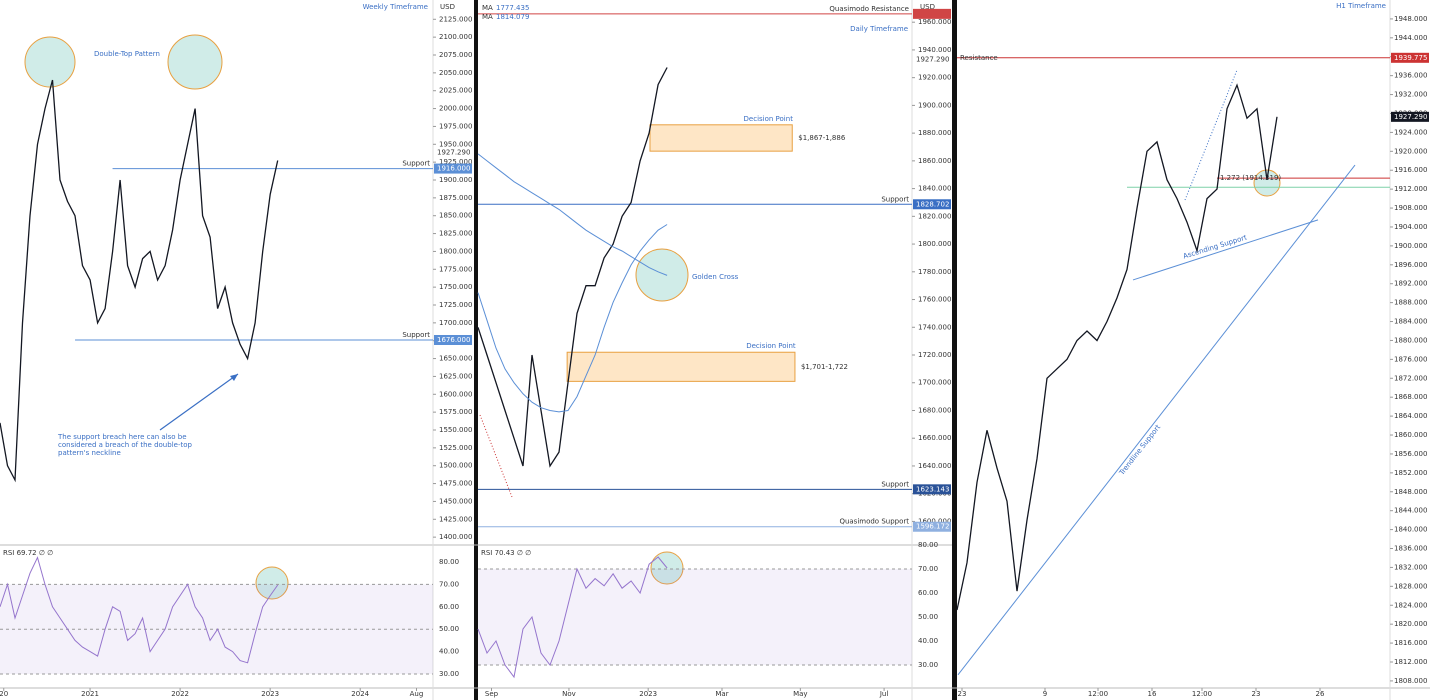 This screenshot has height=700, width=1430. I want to click on y-tick-label: 1825.000, so click(455, 234).